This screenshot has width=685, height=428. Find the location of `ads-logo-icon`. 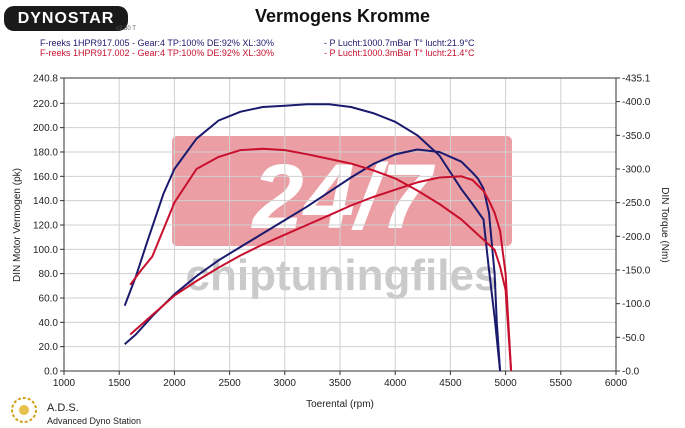

ads-logo-icon is located at coordinates (24, 410).